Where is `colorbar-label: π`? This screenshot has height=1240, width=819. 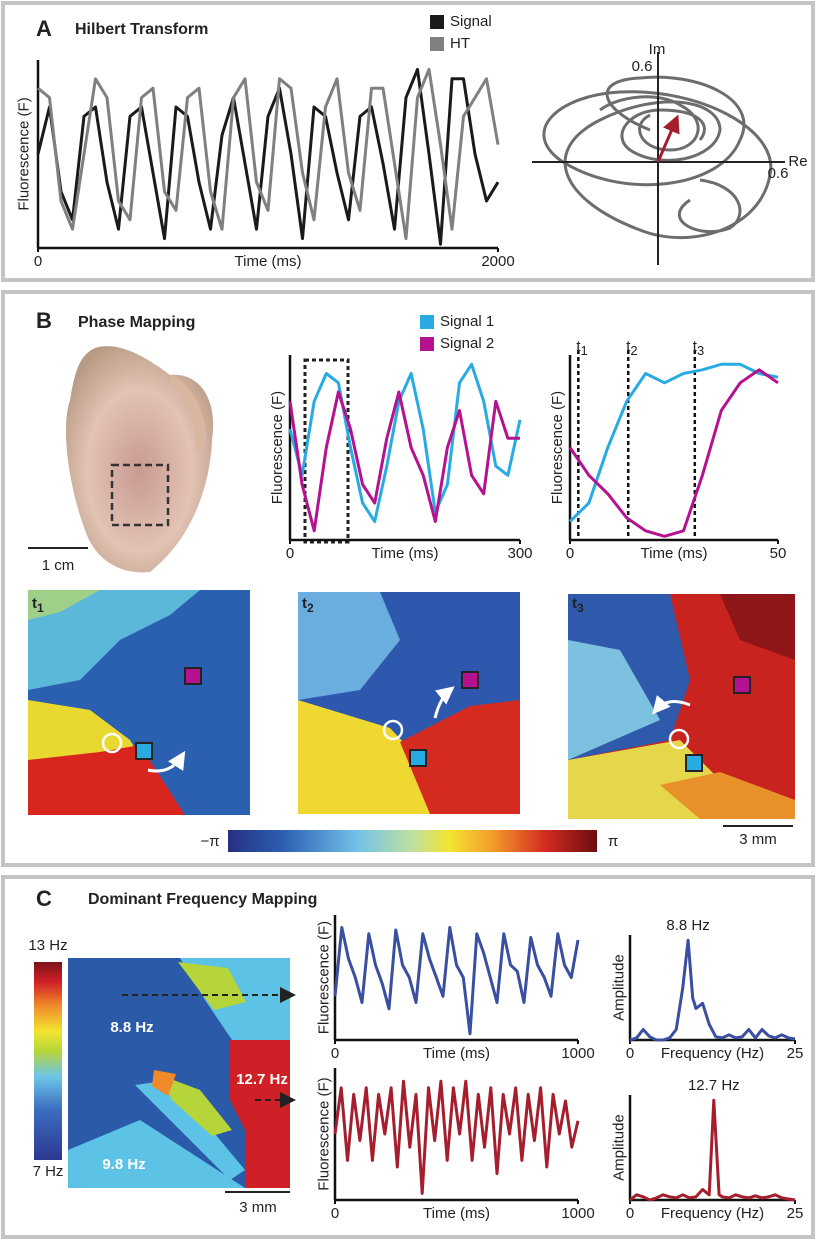
colorbar-label: π is located at coordinates (613, 841).